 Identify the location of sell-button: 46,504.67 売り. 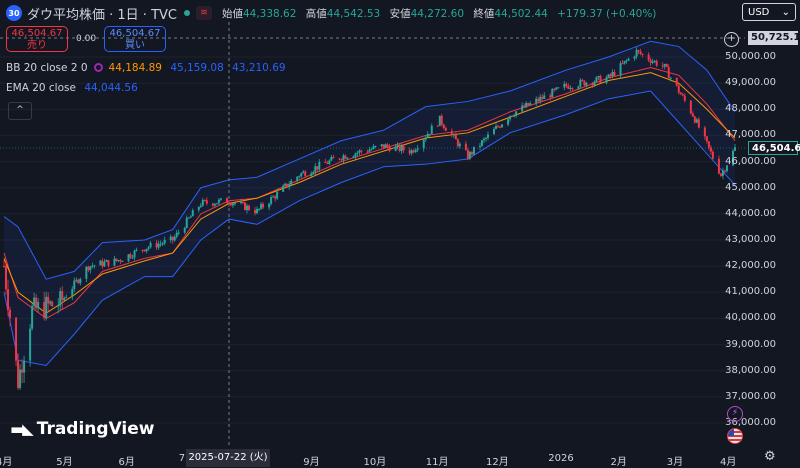
(37, 39).